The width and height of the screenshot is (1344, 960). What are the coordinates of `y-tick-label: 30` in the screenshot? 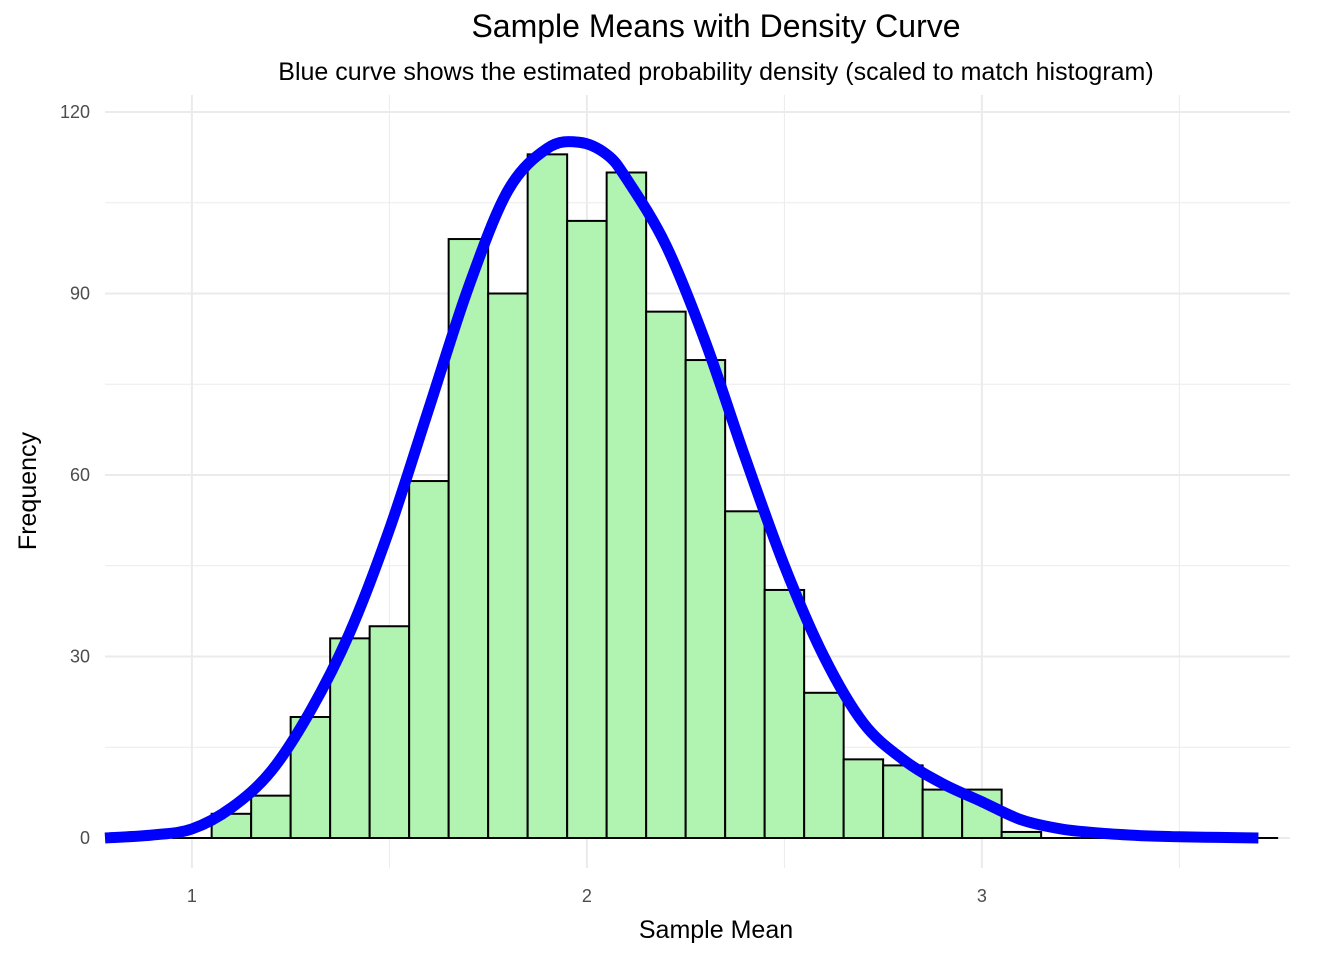 It's located at (80, 657).